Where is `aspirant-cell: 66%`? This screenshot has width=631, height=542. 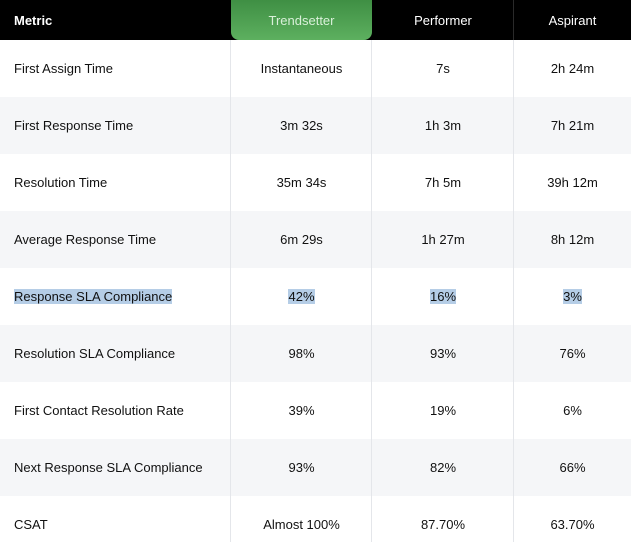 aspirant-cell: 66% is located at coordinates (572, 467).